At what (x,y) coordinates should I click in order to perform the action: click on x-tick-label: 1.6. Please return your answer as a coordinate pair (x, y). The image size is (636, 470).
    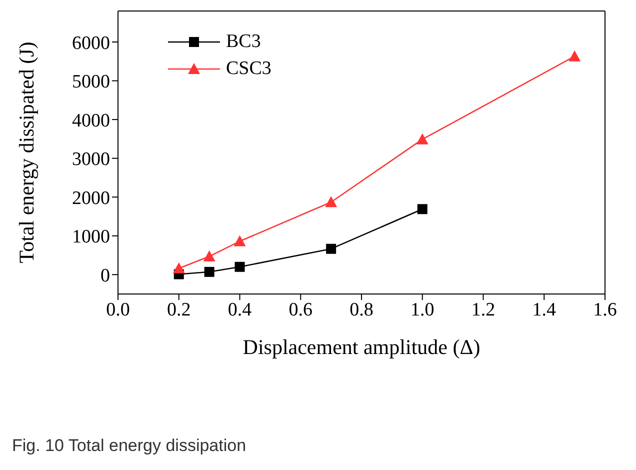
    Looking at the image, I should click on (605, 309).